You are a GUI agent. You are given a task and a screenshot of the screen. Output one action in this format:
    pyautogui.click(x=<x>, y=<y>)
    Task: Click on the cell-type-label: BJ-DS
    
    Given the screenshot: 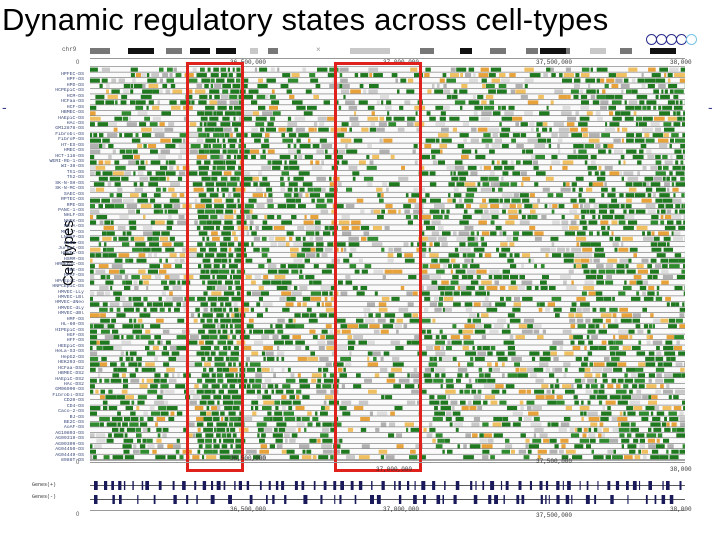 What is the action you would take?
    pyautogui.click(x=76, y=417)
    